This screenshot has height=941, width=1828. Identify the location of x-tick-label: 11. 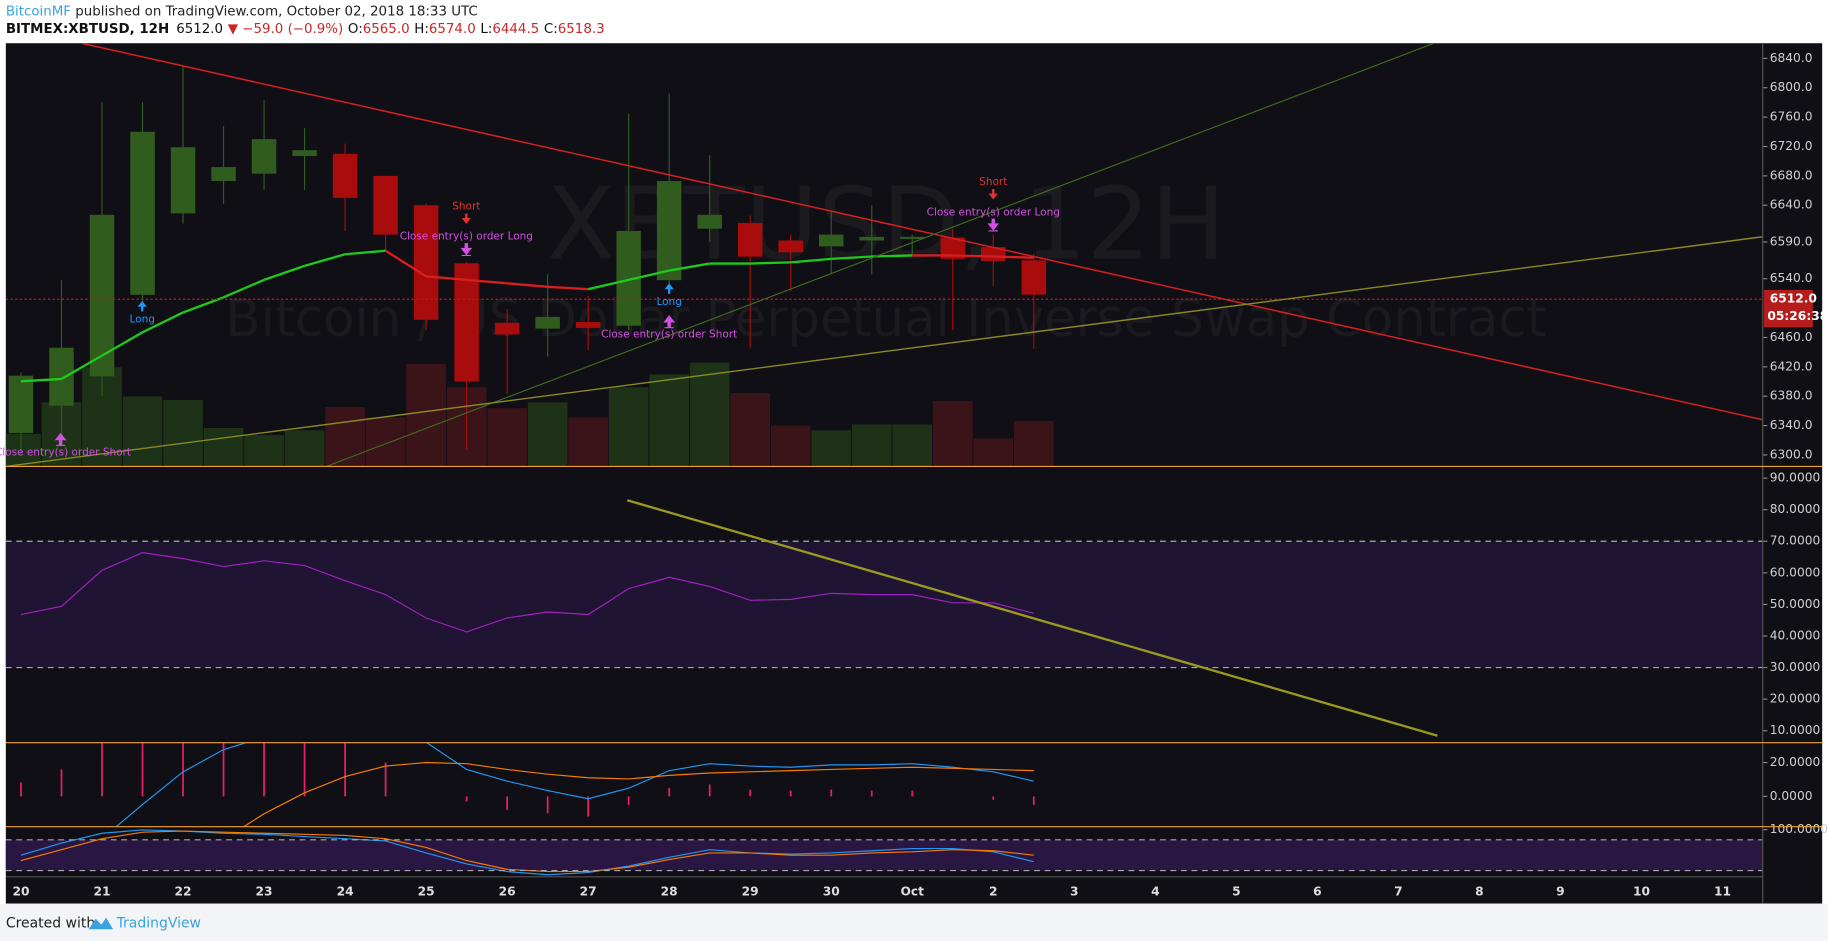
(1722, 891).